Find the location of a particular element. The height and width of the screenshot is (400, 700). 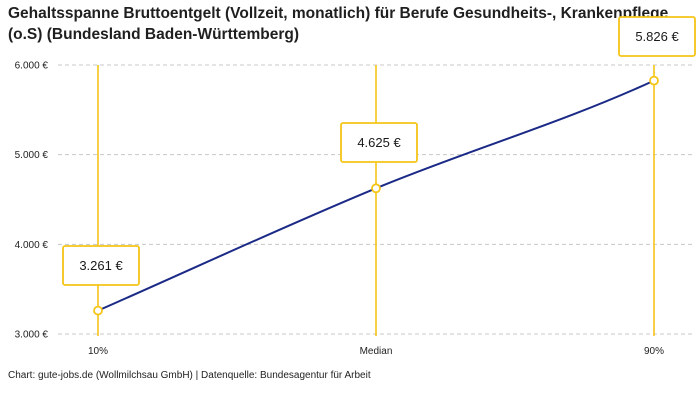

x-axis-ticks: 10% Median 90% is located at coordinates (376, 351).